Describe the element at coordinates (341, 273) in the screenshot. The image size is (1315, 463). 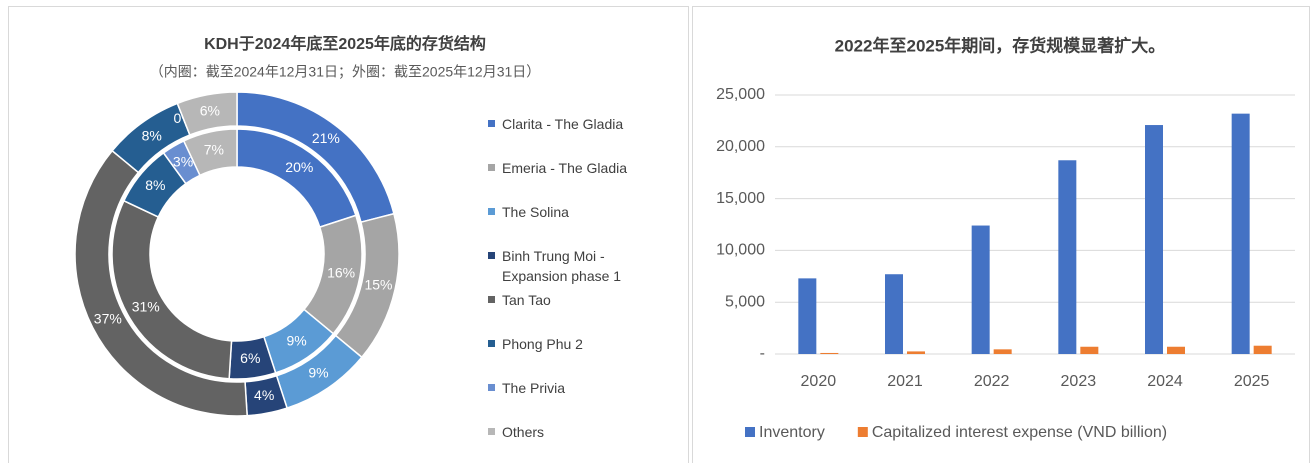
I see `data-label: 16%` at that location.